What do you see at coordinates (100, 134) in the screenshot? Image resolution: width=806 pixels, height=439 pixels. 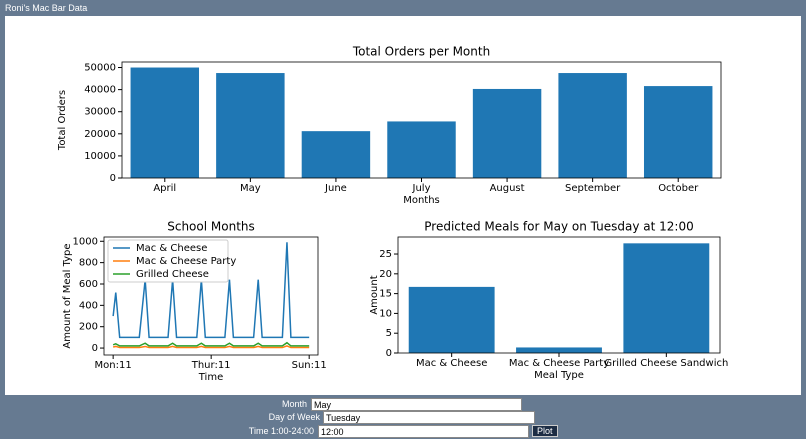 I see `y-tick-label: 20000` at bounding box center [100, 134].